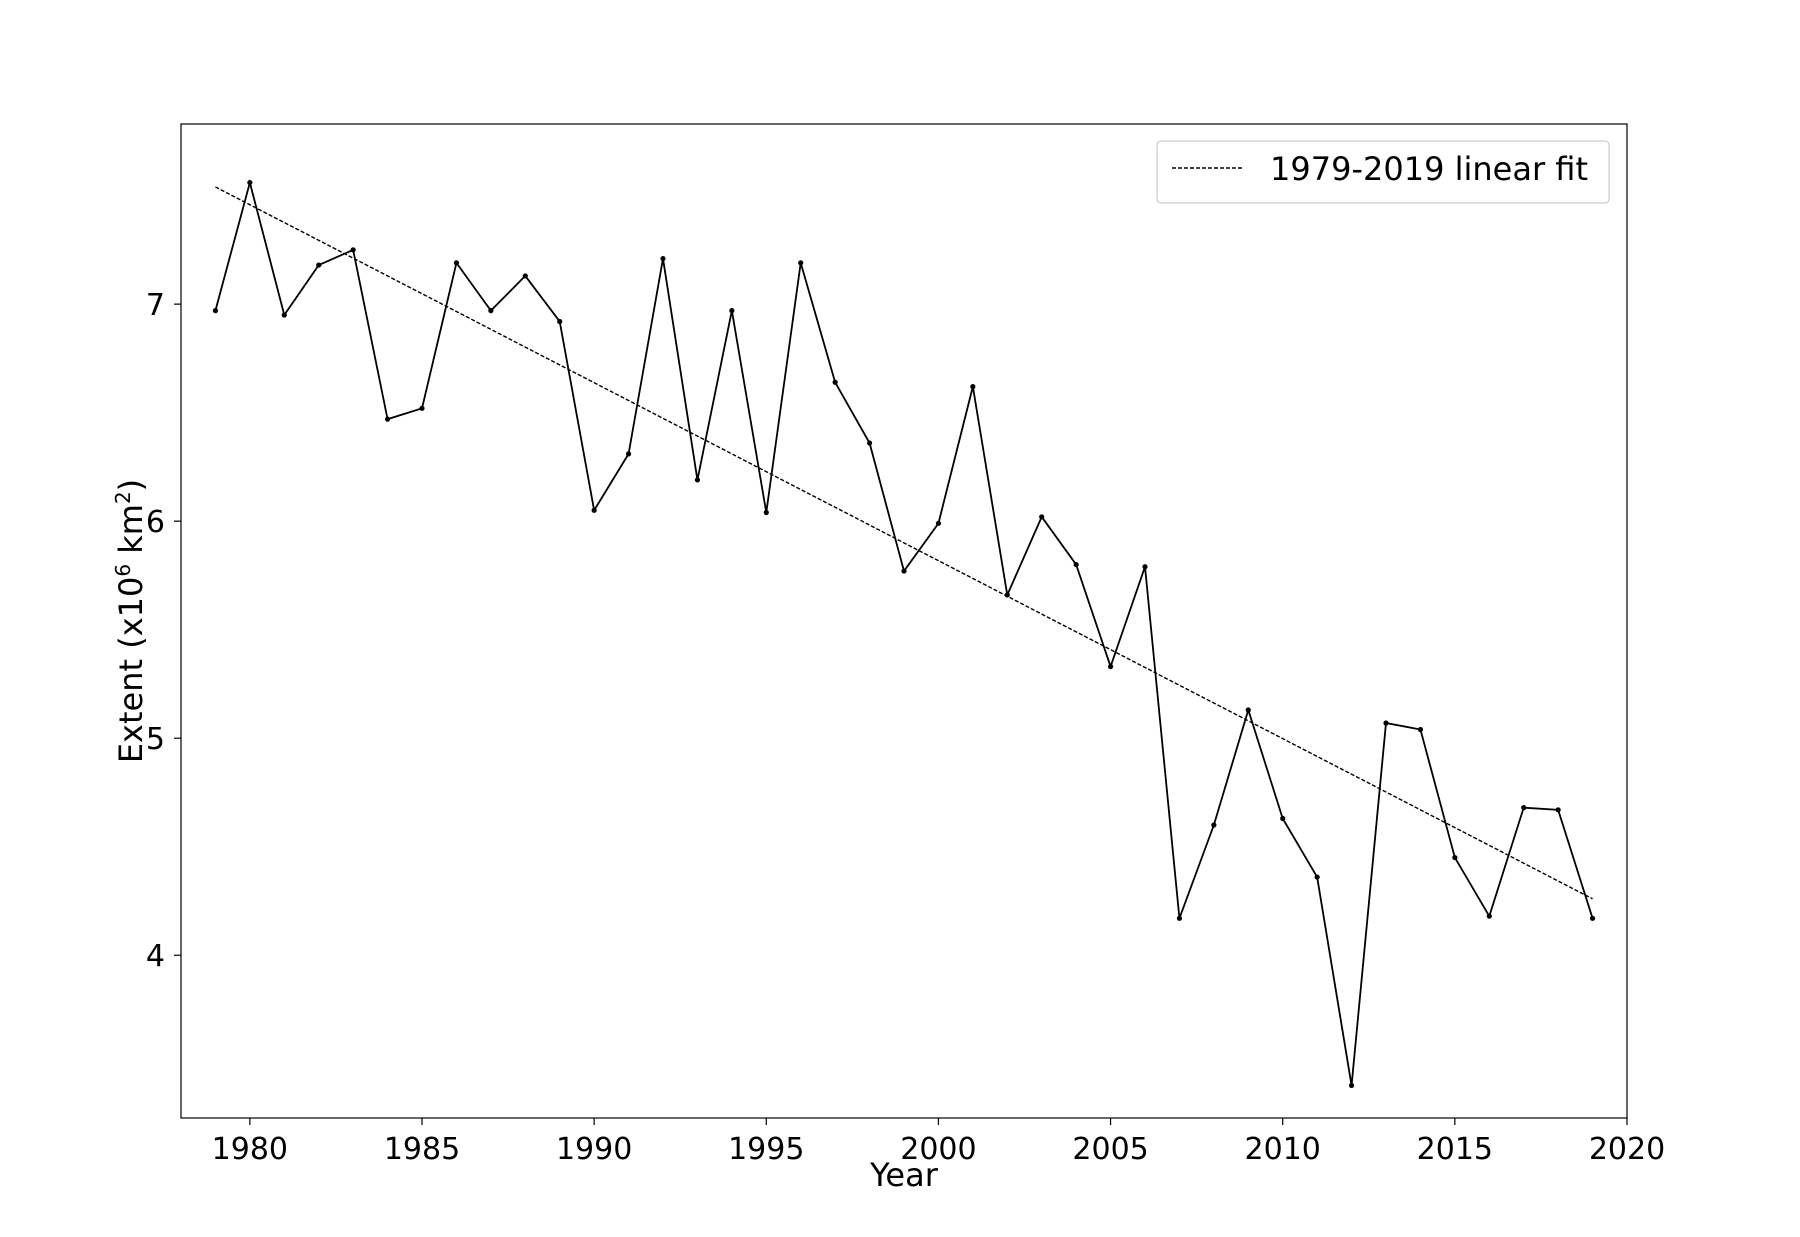 This screenshot has height=1237, width=1800. I want to click on x-tick-label: 2010, so click(1283, 1149).